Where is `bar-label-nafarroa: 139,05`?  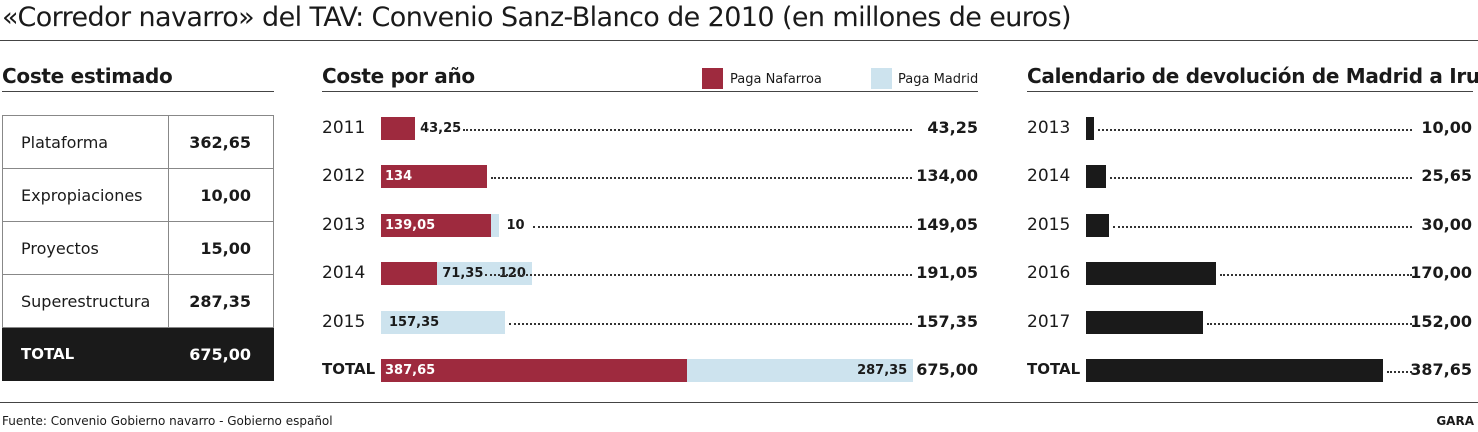 bar-label-nafarroa: 139,05 is located at coordinates (410, 225).